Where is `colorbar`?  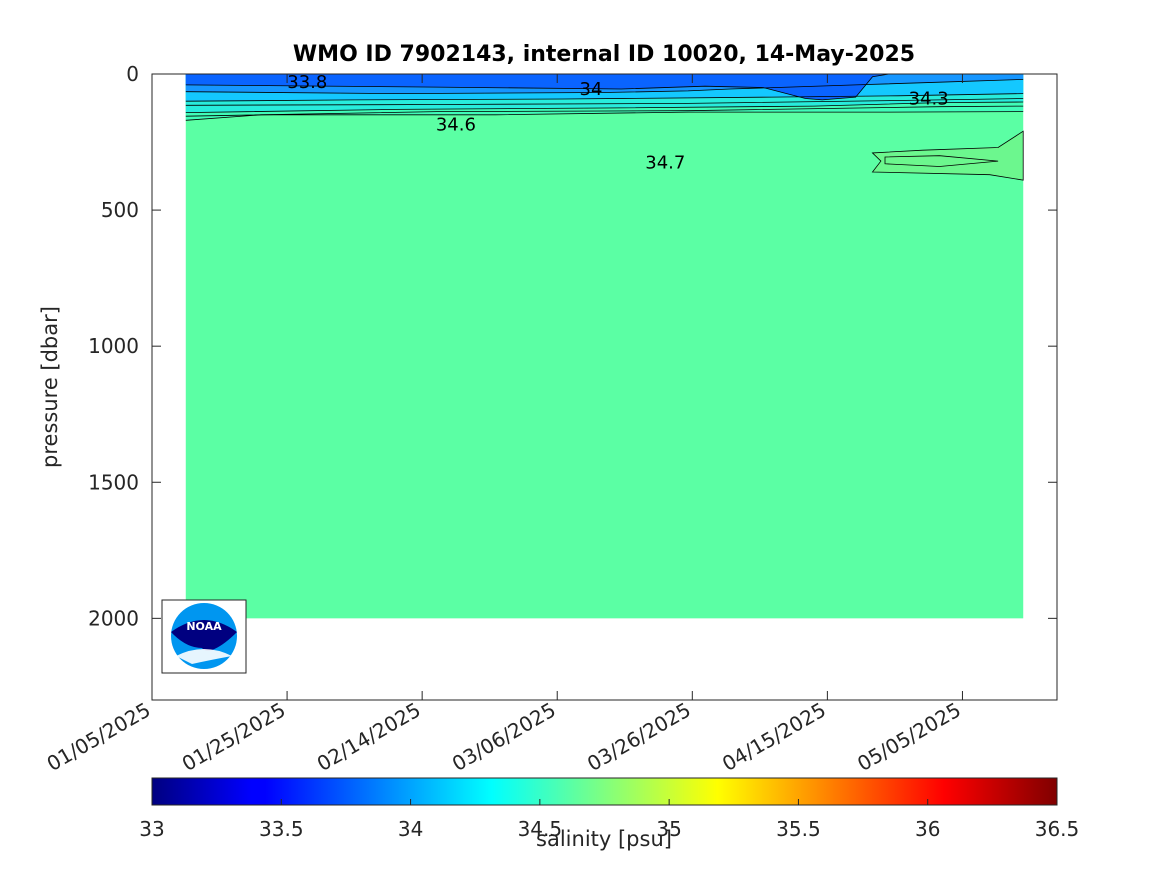
colorbar is located at coordinates (604, 791).